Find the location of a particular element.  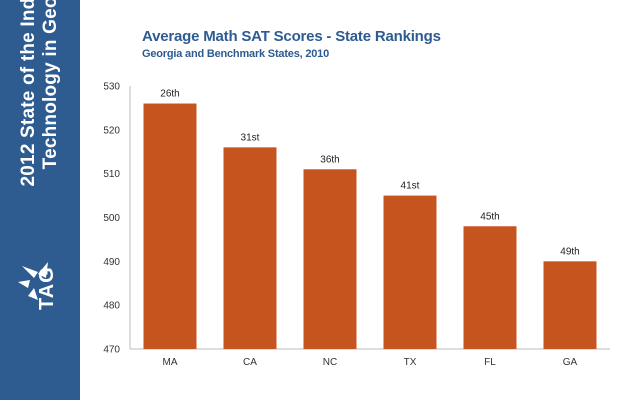

y-tick-label: 500 is located at coordinates (111, 218).